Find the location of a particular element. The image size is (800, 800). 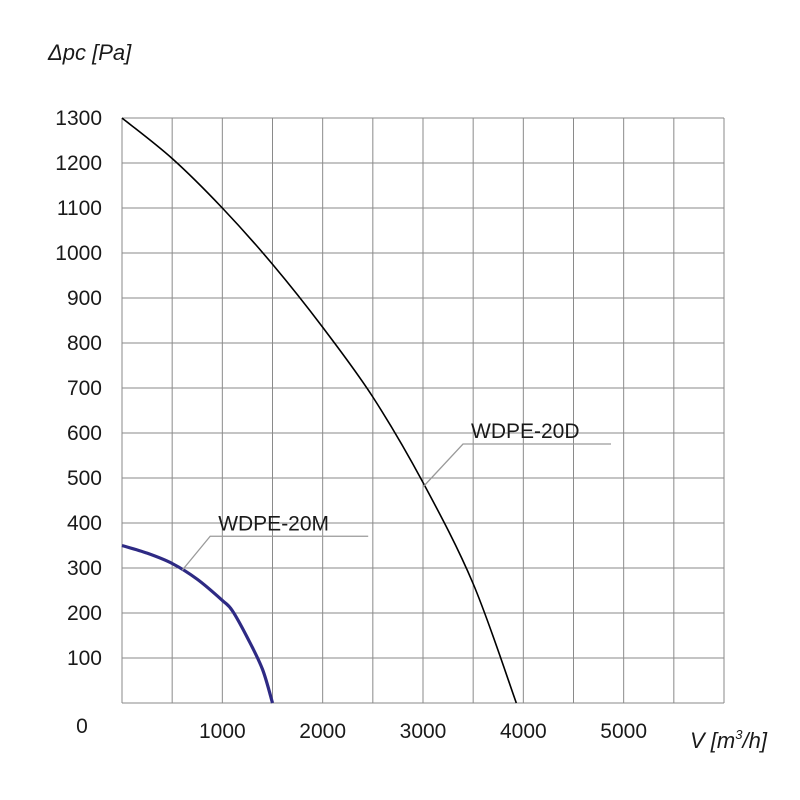

y-tick-label: 400 is located at coordinates (84, 523).